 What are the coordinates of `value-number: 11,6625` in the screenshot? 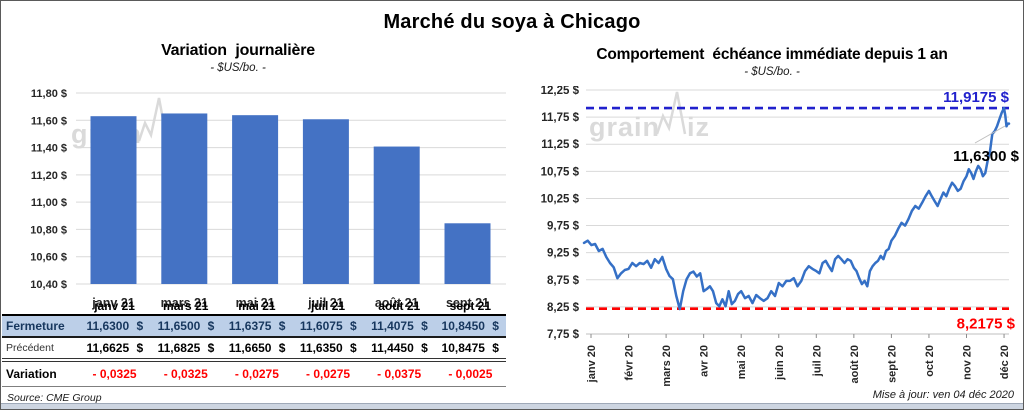 It's located at (108, 348).